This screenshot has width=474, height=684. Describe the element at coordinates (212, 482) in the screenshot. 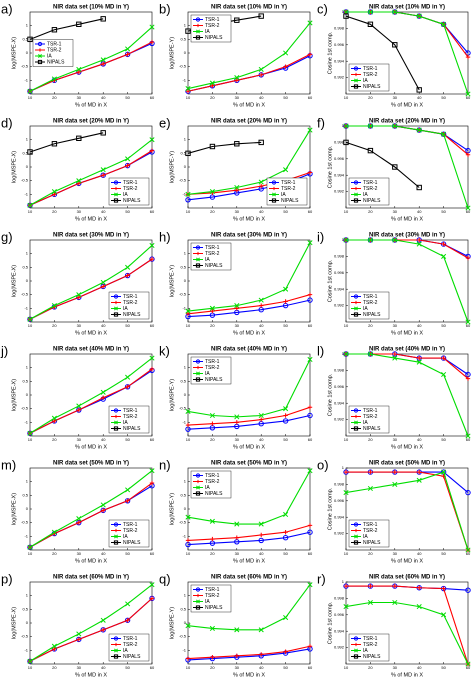

I see `legend-label: TSR-2` at that location.